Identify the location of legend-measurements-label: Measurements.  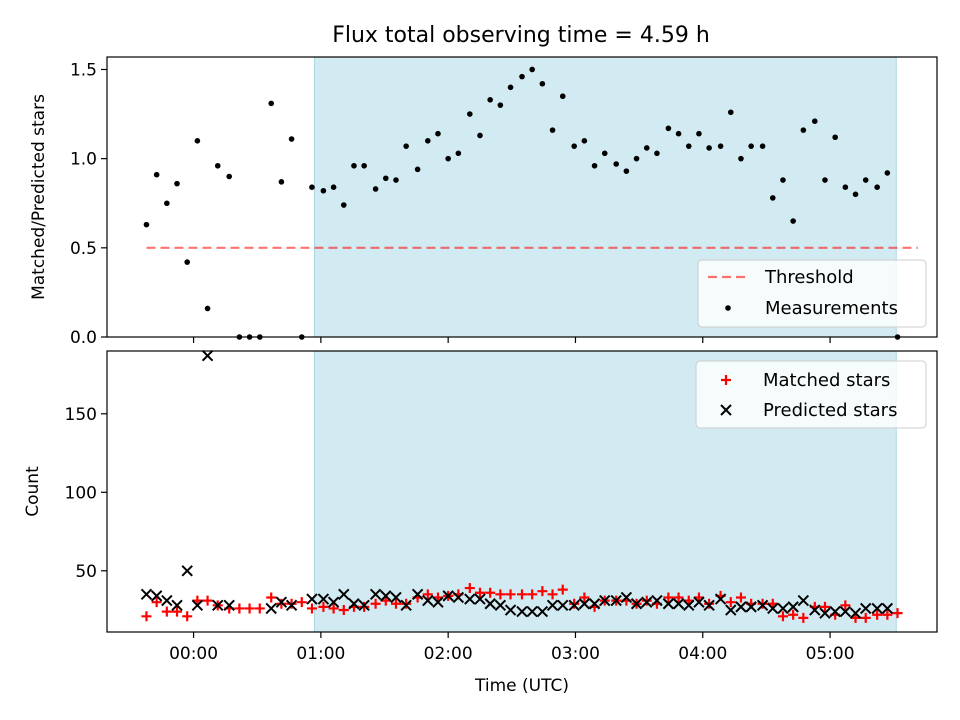
(831, 308).